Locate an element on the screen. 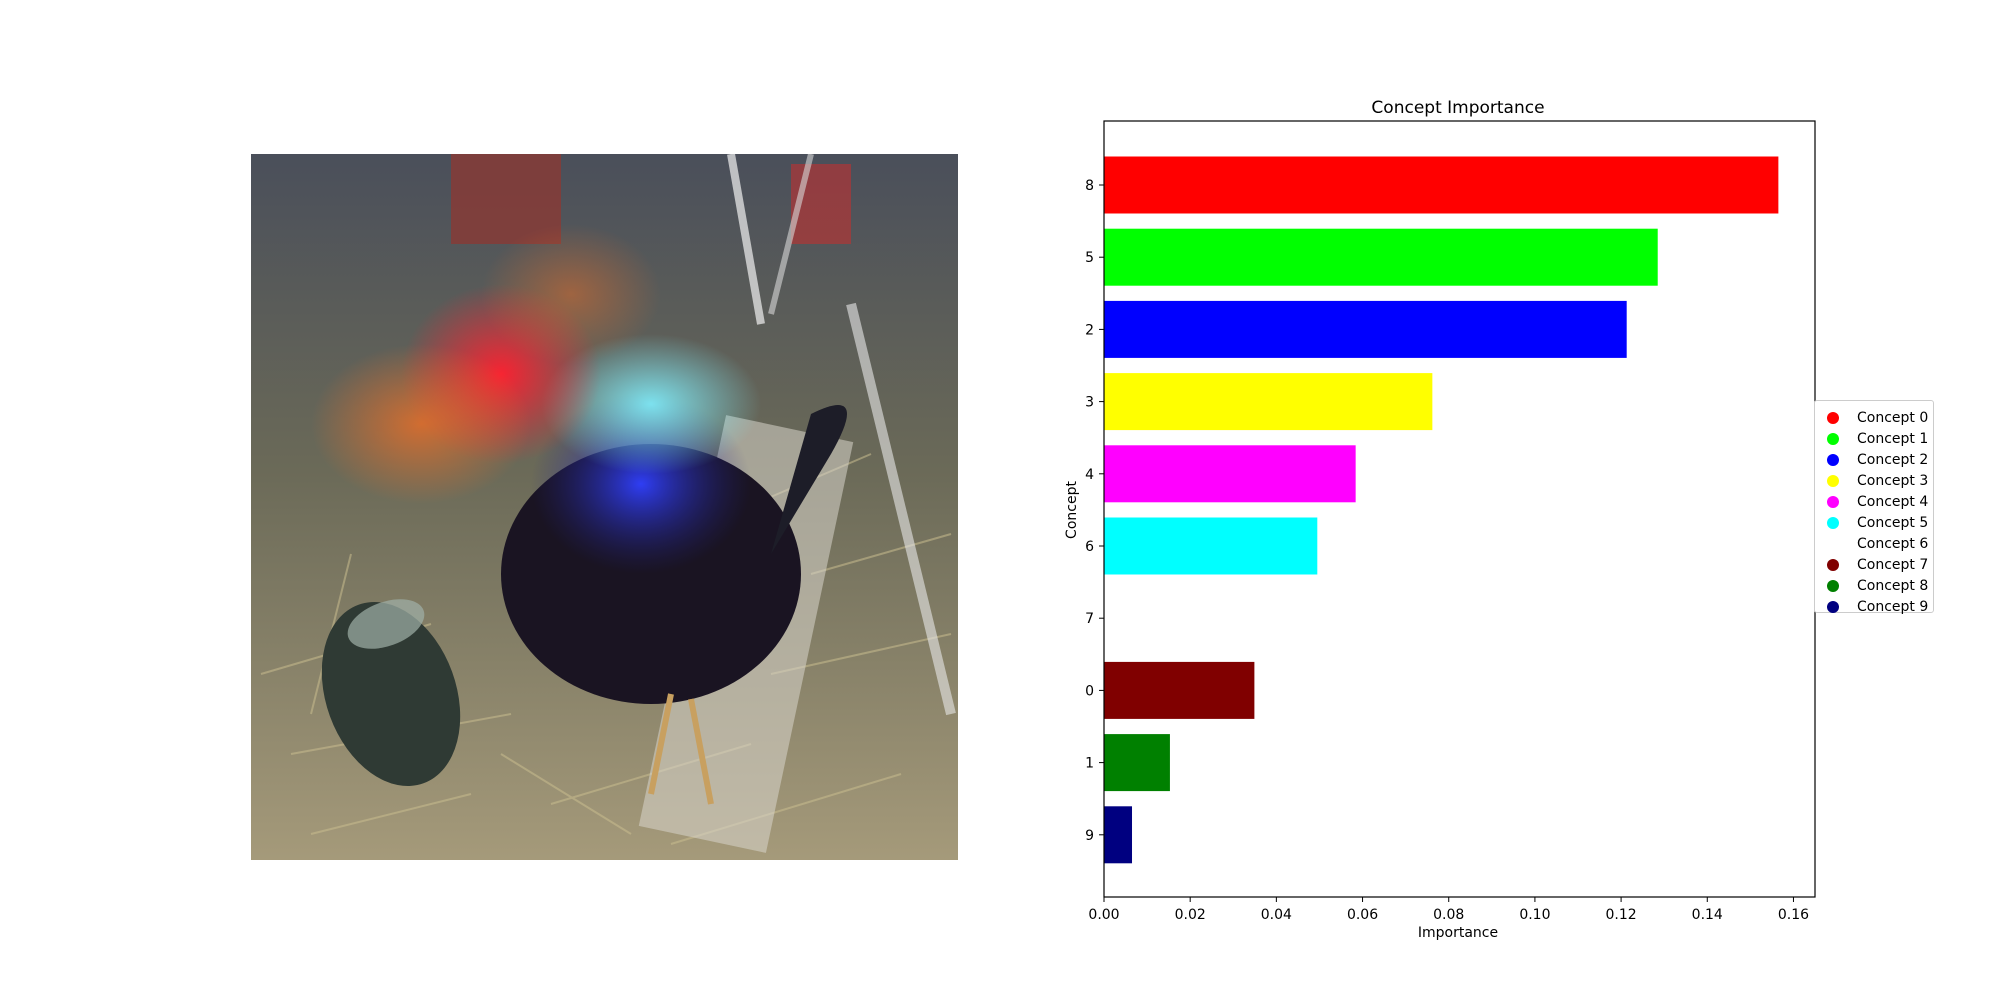 This screenshot has height=1000, width=2000. legend-item: Concept 5 is located at coordinates (1874, 522).